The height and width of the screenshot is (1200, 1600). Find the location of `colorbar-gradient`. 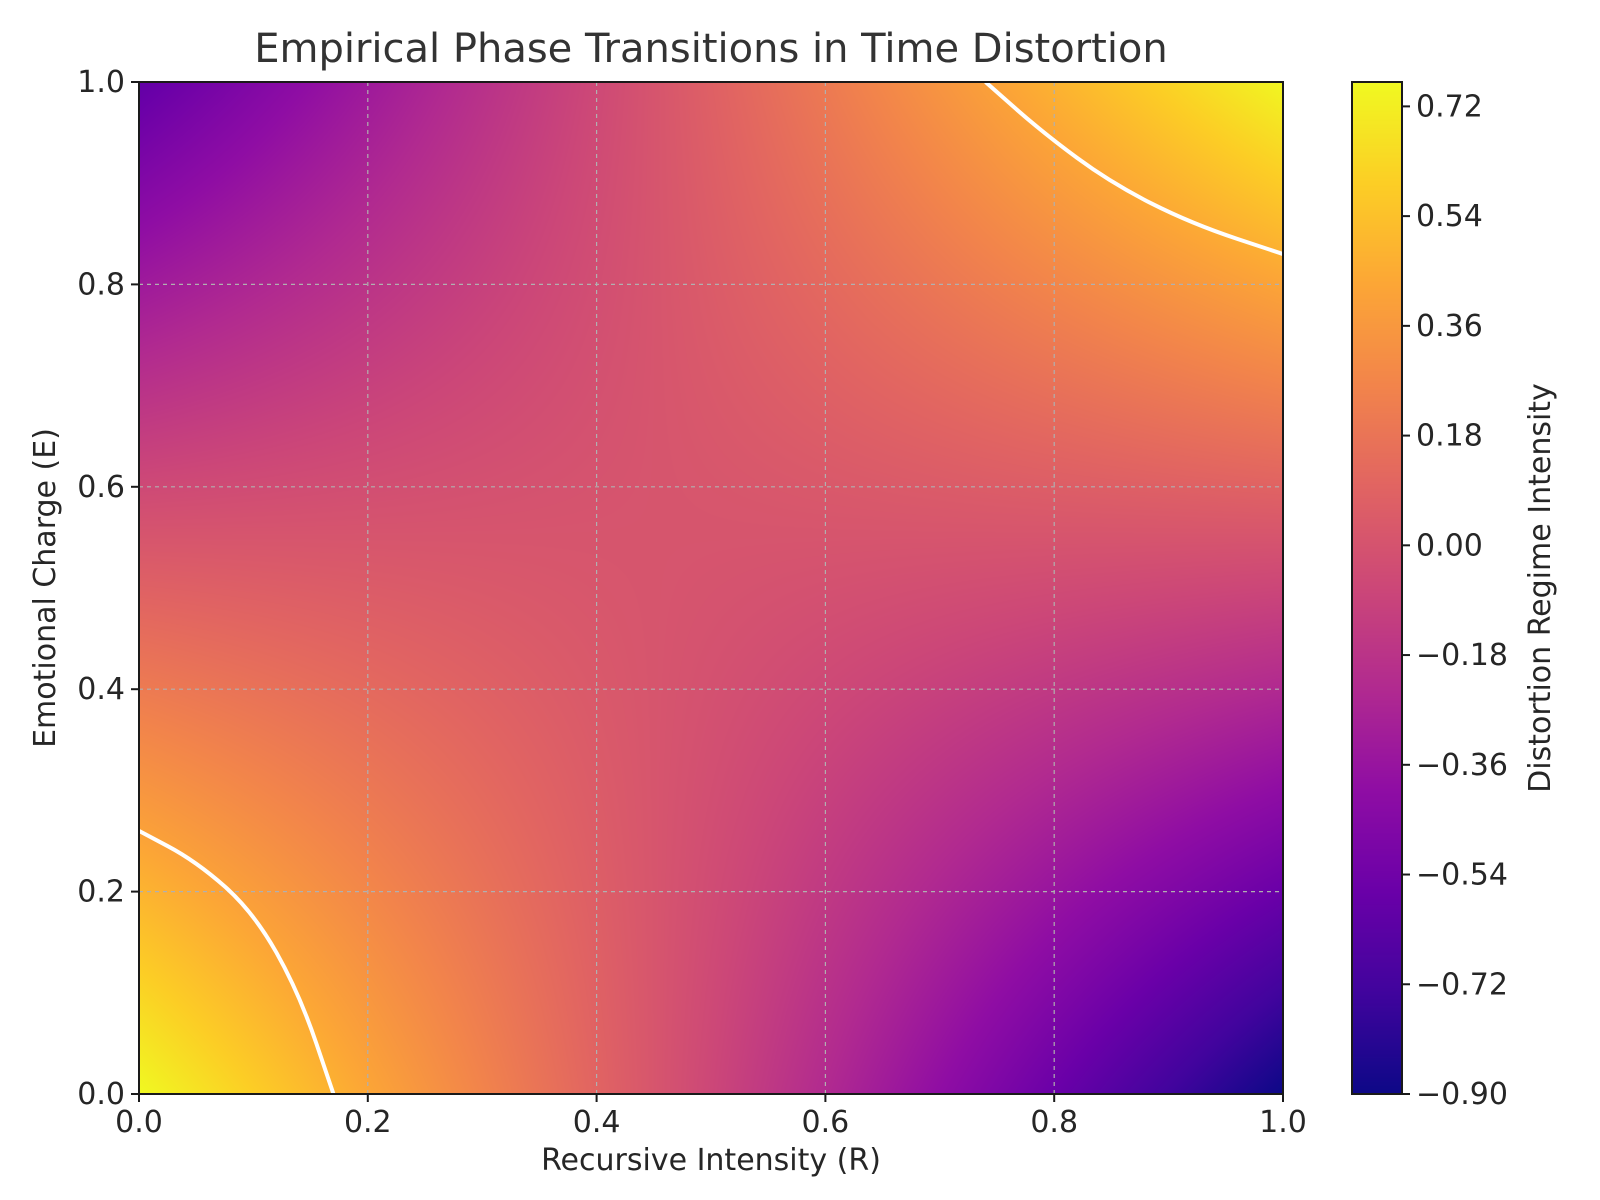

colorbar-gradient is located at coordinates (1377, 588).